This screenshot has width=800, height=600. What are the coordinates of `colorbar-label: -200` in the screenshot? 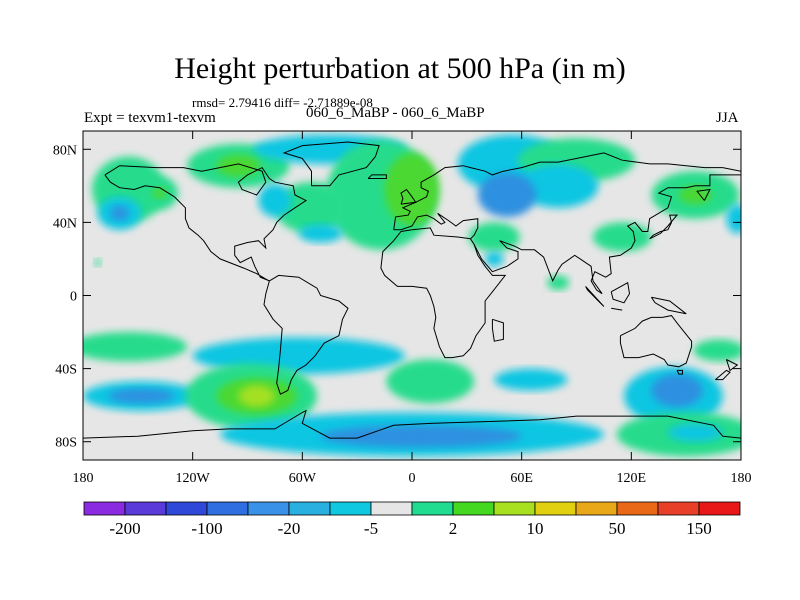 It's located at (124, 528).